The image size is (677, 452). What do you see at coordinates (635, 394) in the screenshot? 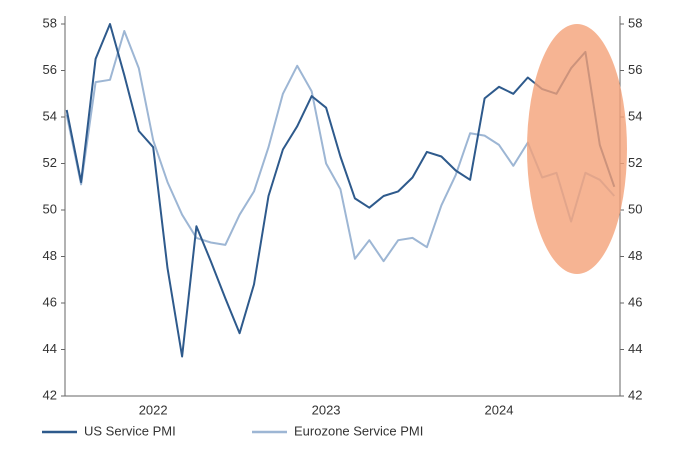
I see `y2-tick-label: 42` at bounding box center [635, 394].